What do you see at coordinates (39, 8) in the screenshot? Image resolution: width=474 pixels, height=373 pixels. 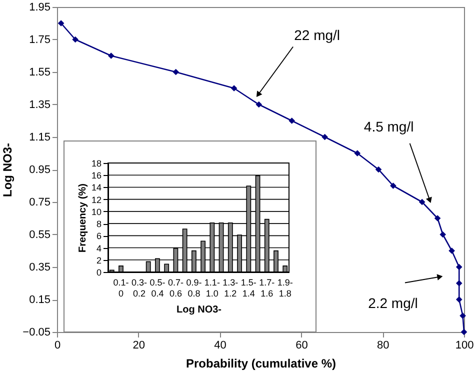 I see `y-tick-label: 1.95` at bounding box center [39, 8].